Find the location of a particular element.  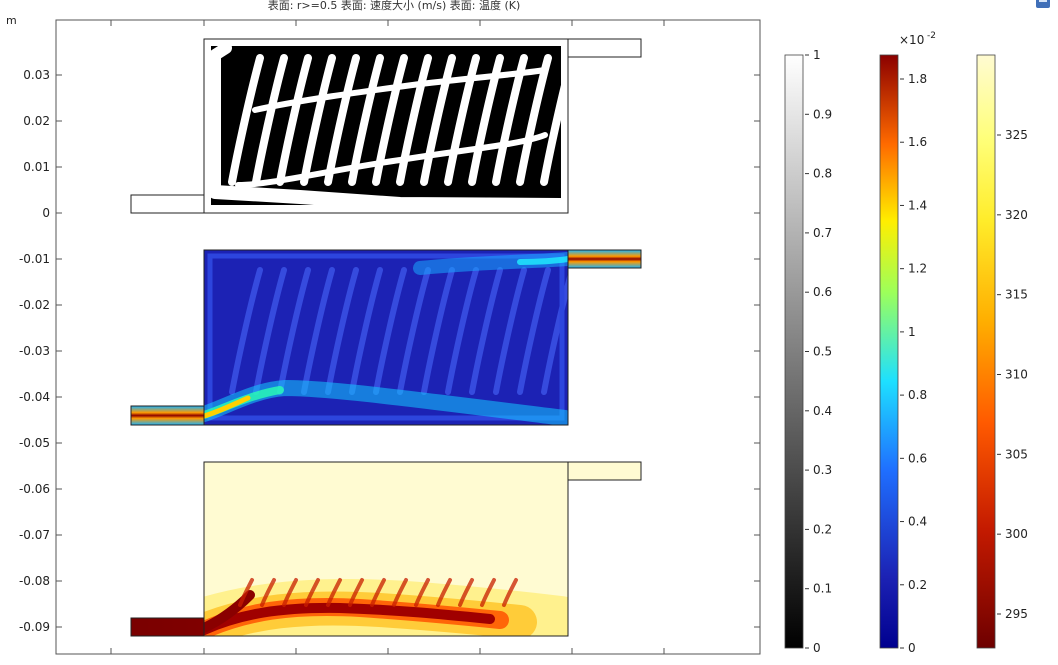

plot-title: 表面: r>=0.5 表面: 速度大小 (m/s) 表面: 温度 (K) is located at coordinates (394, 6).